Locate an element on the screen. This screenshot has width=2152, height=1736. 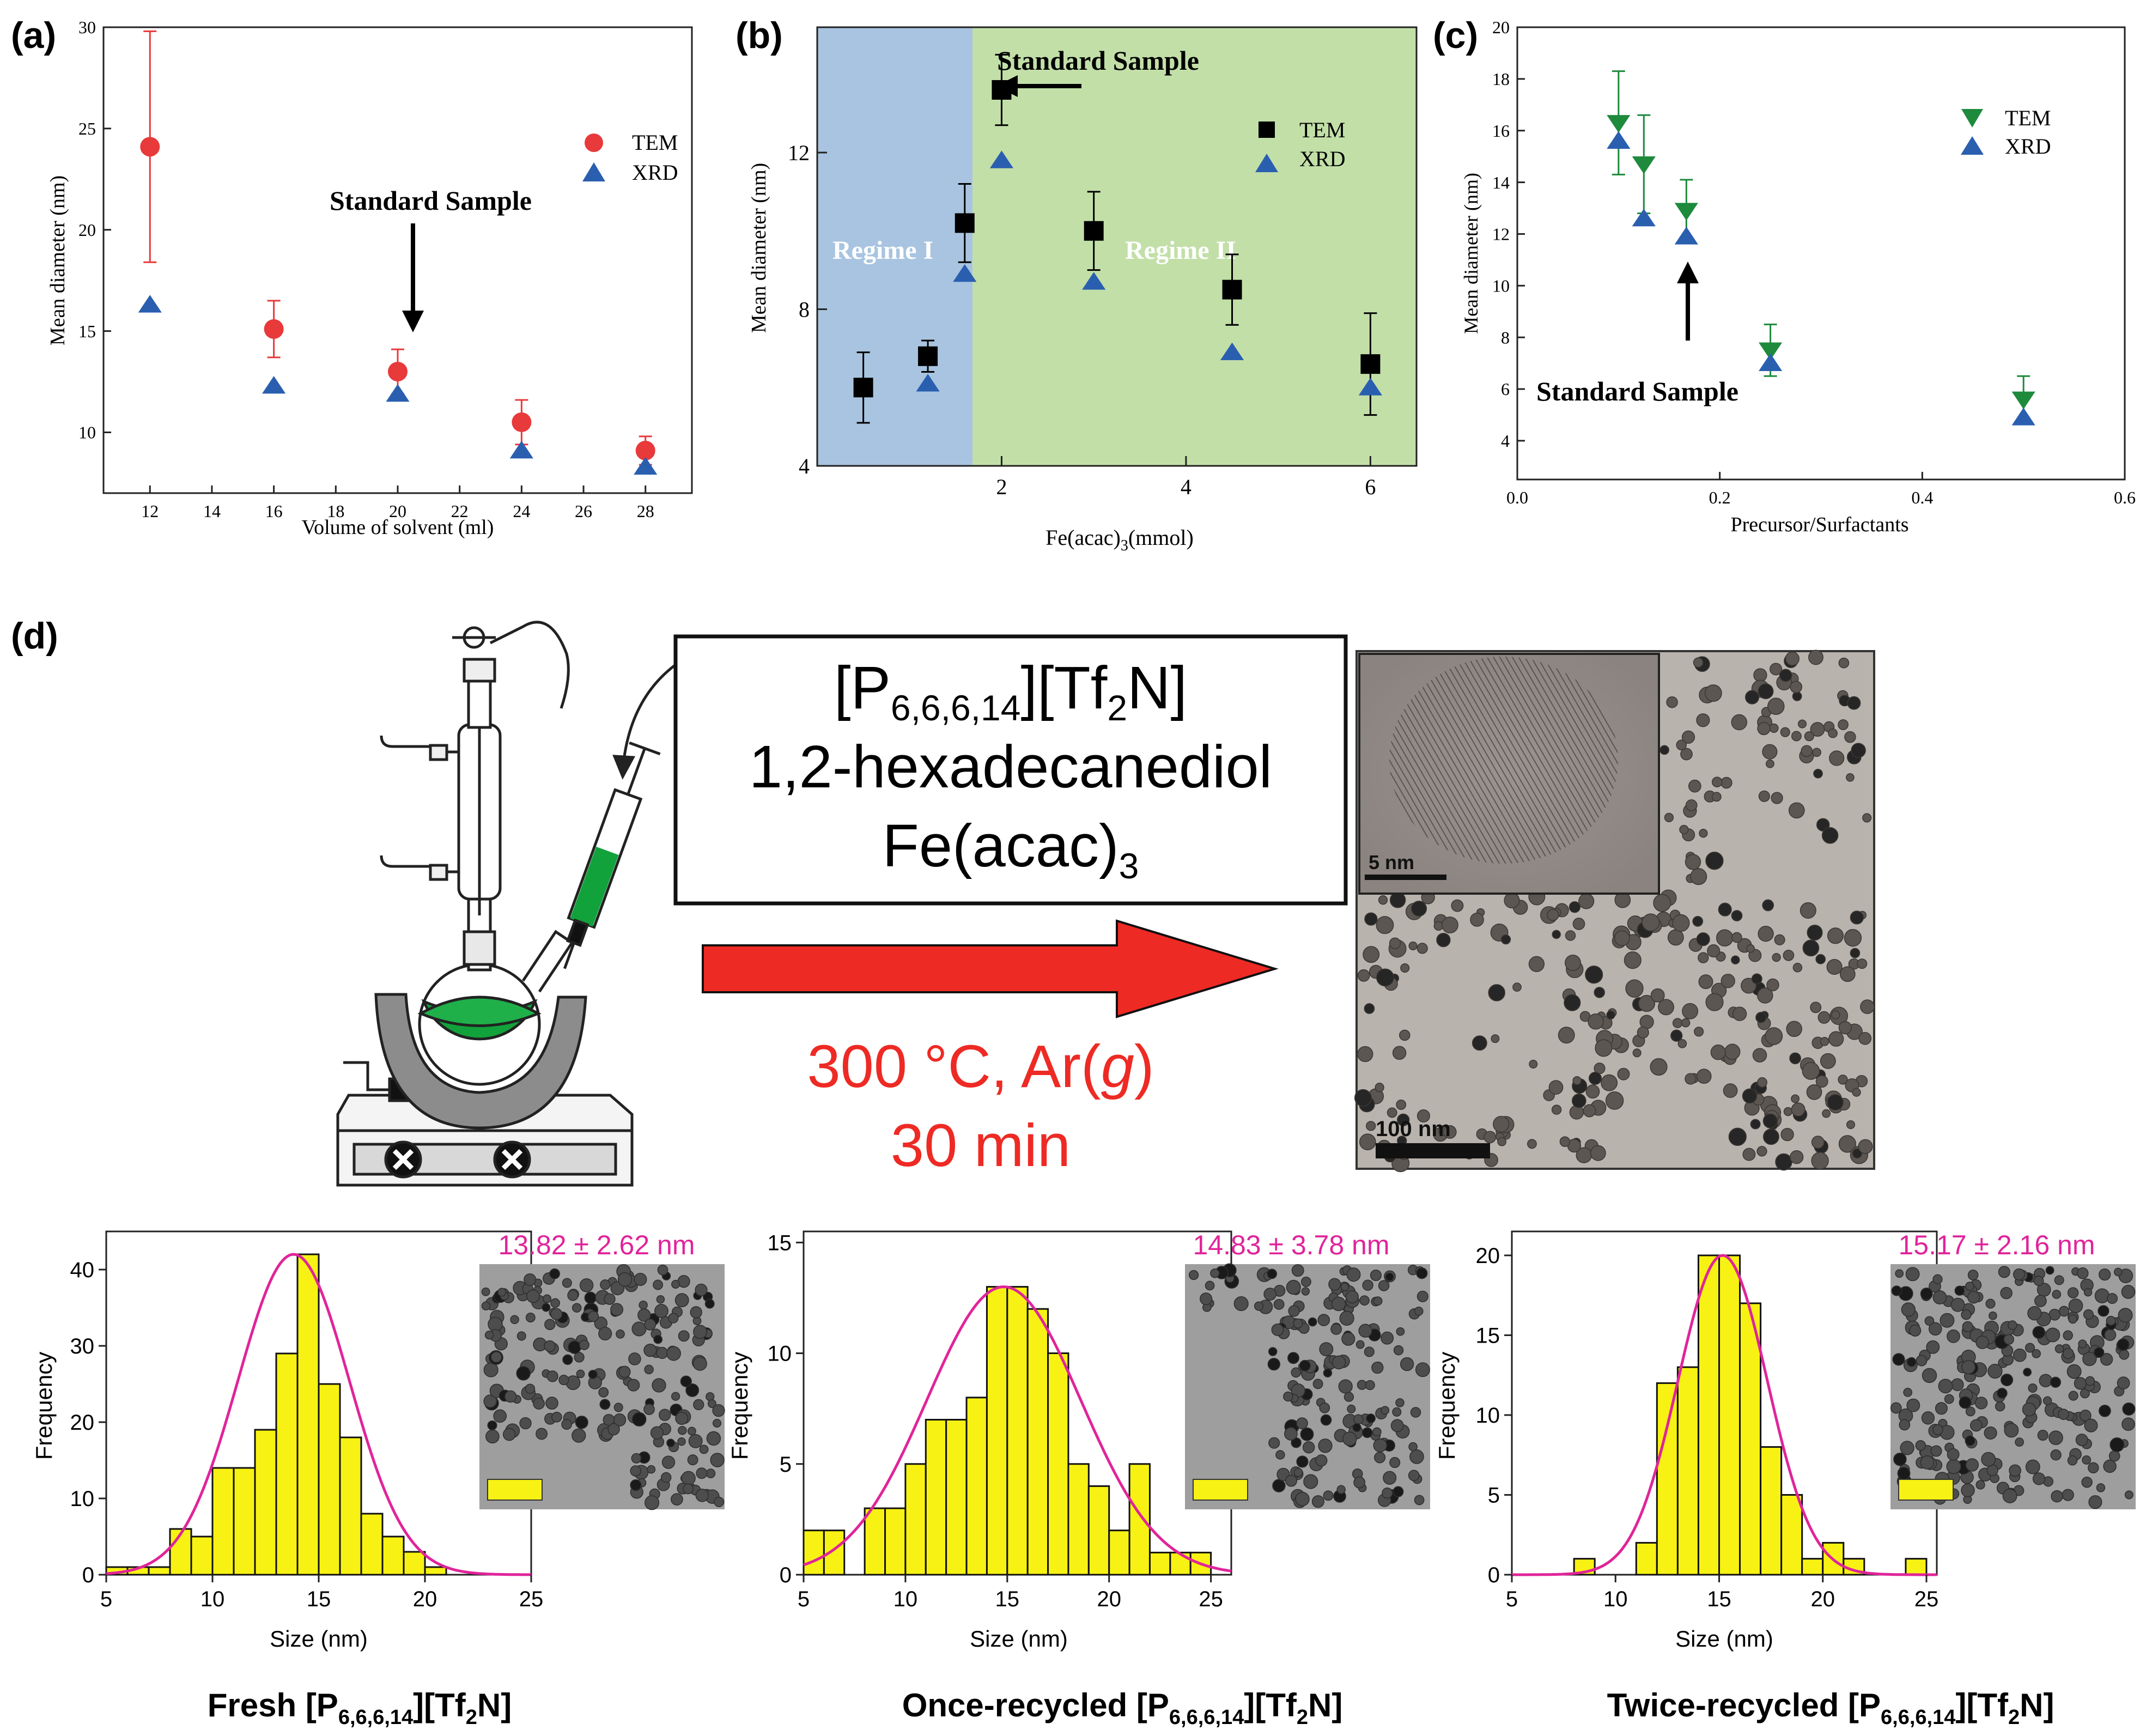
tem-inset-nanocrystal is located at coordinates (1503, 760).